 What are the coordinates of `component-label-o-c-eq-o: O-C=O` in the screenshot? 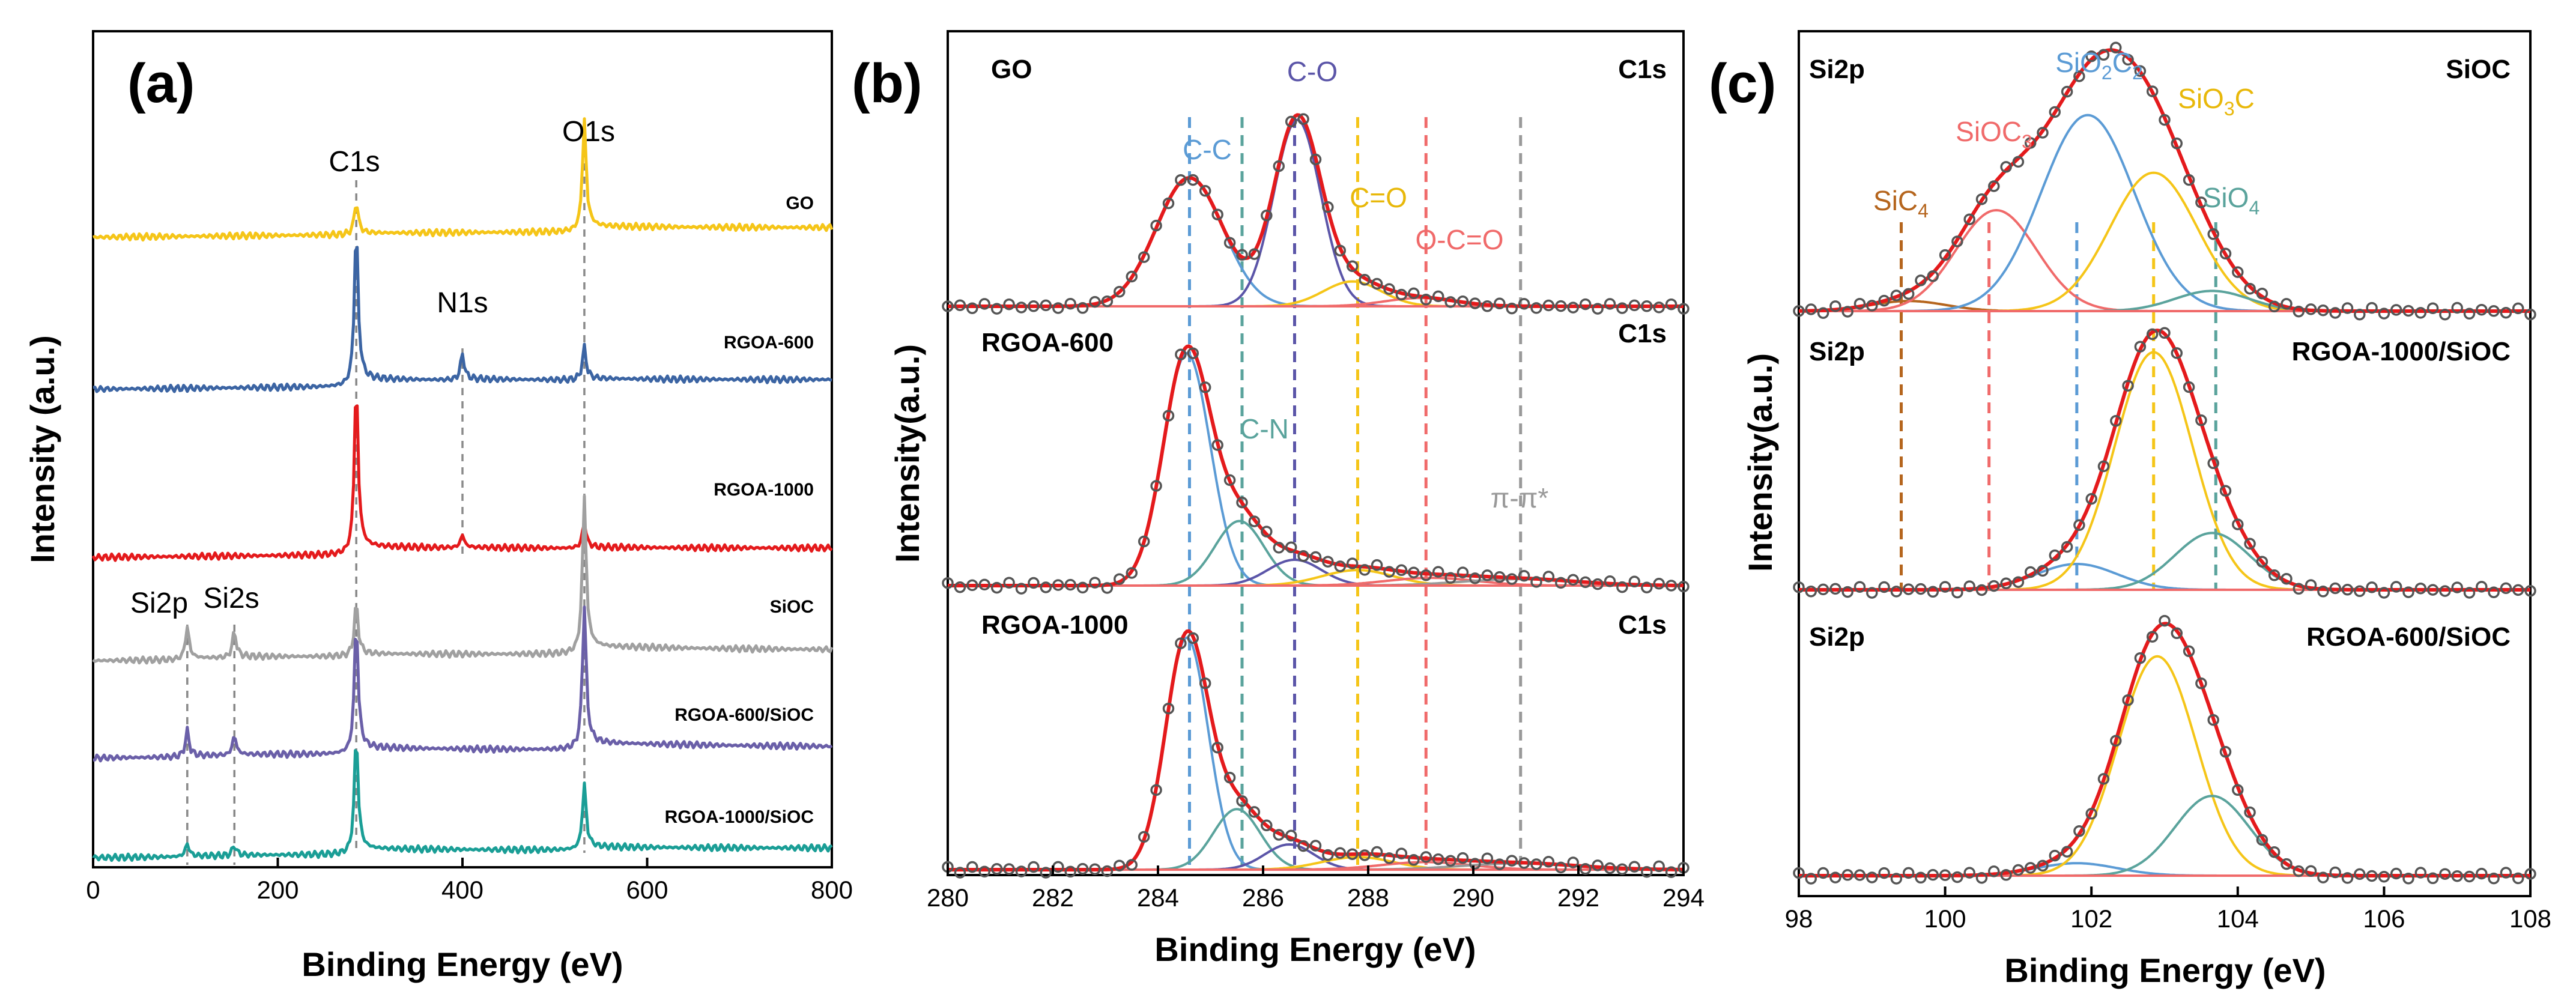 It's located at (1460, 240).